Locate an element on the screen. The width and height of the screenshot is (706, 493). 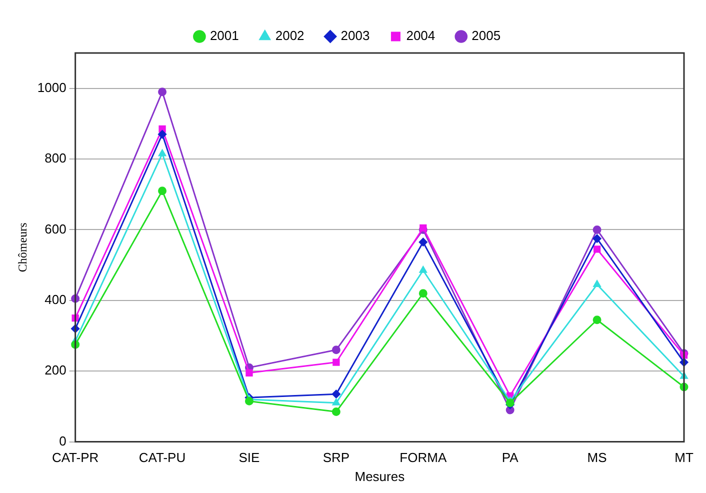
x-tick-label: PA is located at coordinates (510, 458).